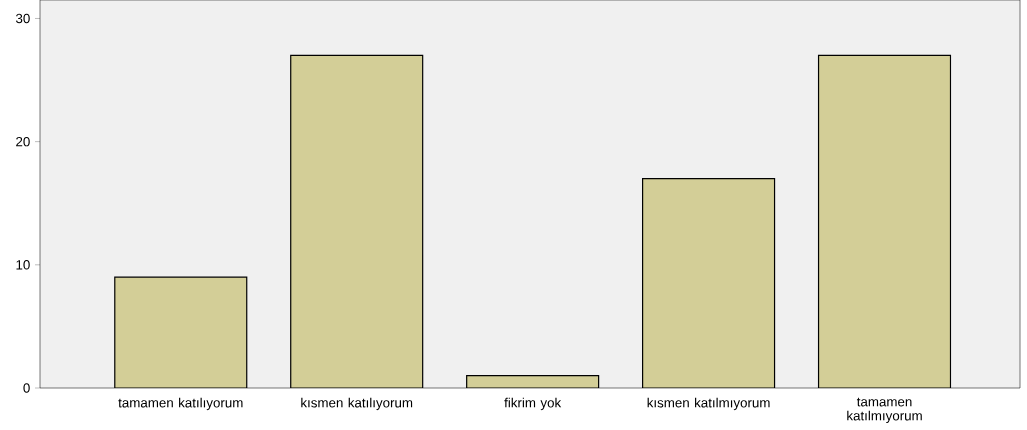 The image size is (1027, 430). What do you see at coordinates (23, 265) in the screenshot?
I see `y-tick-label: 10` at bounding box center [23, 265].